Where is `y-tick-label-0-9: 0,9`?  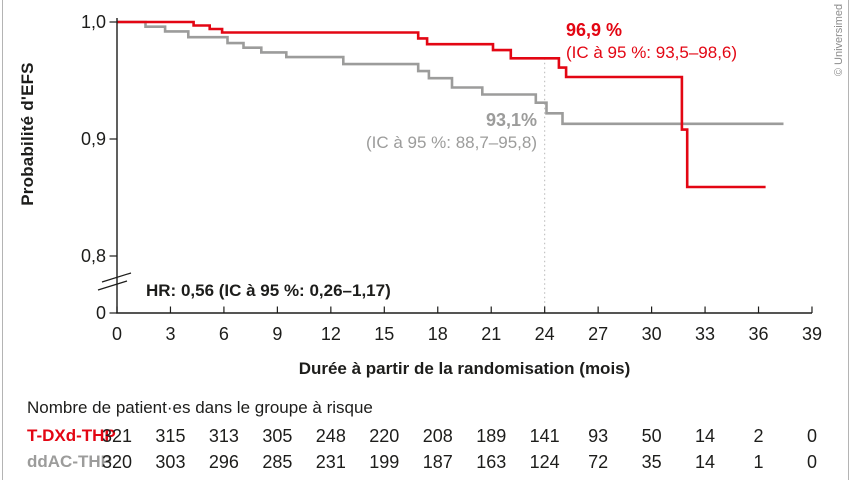 y-tick-label-0-9: 0,9 is located at coordinates (93, 139).